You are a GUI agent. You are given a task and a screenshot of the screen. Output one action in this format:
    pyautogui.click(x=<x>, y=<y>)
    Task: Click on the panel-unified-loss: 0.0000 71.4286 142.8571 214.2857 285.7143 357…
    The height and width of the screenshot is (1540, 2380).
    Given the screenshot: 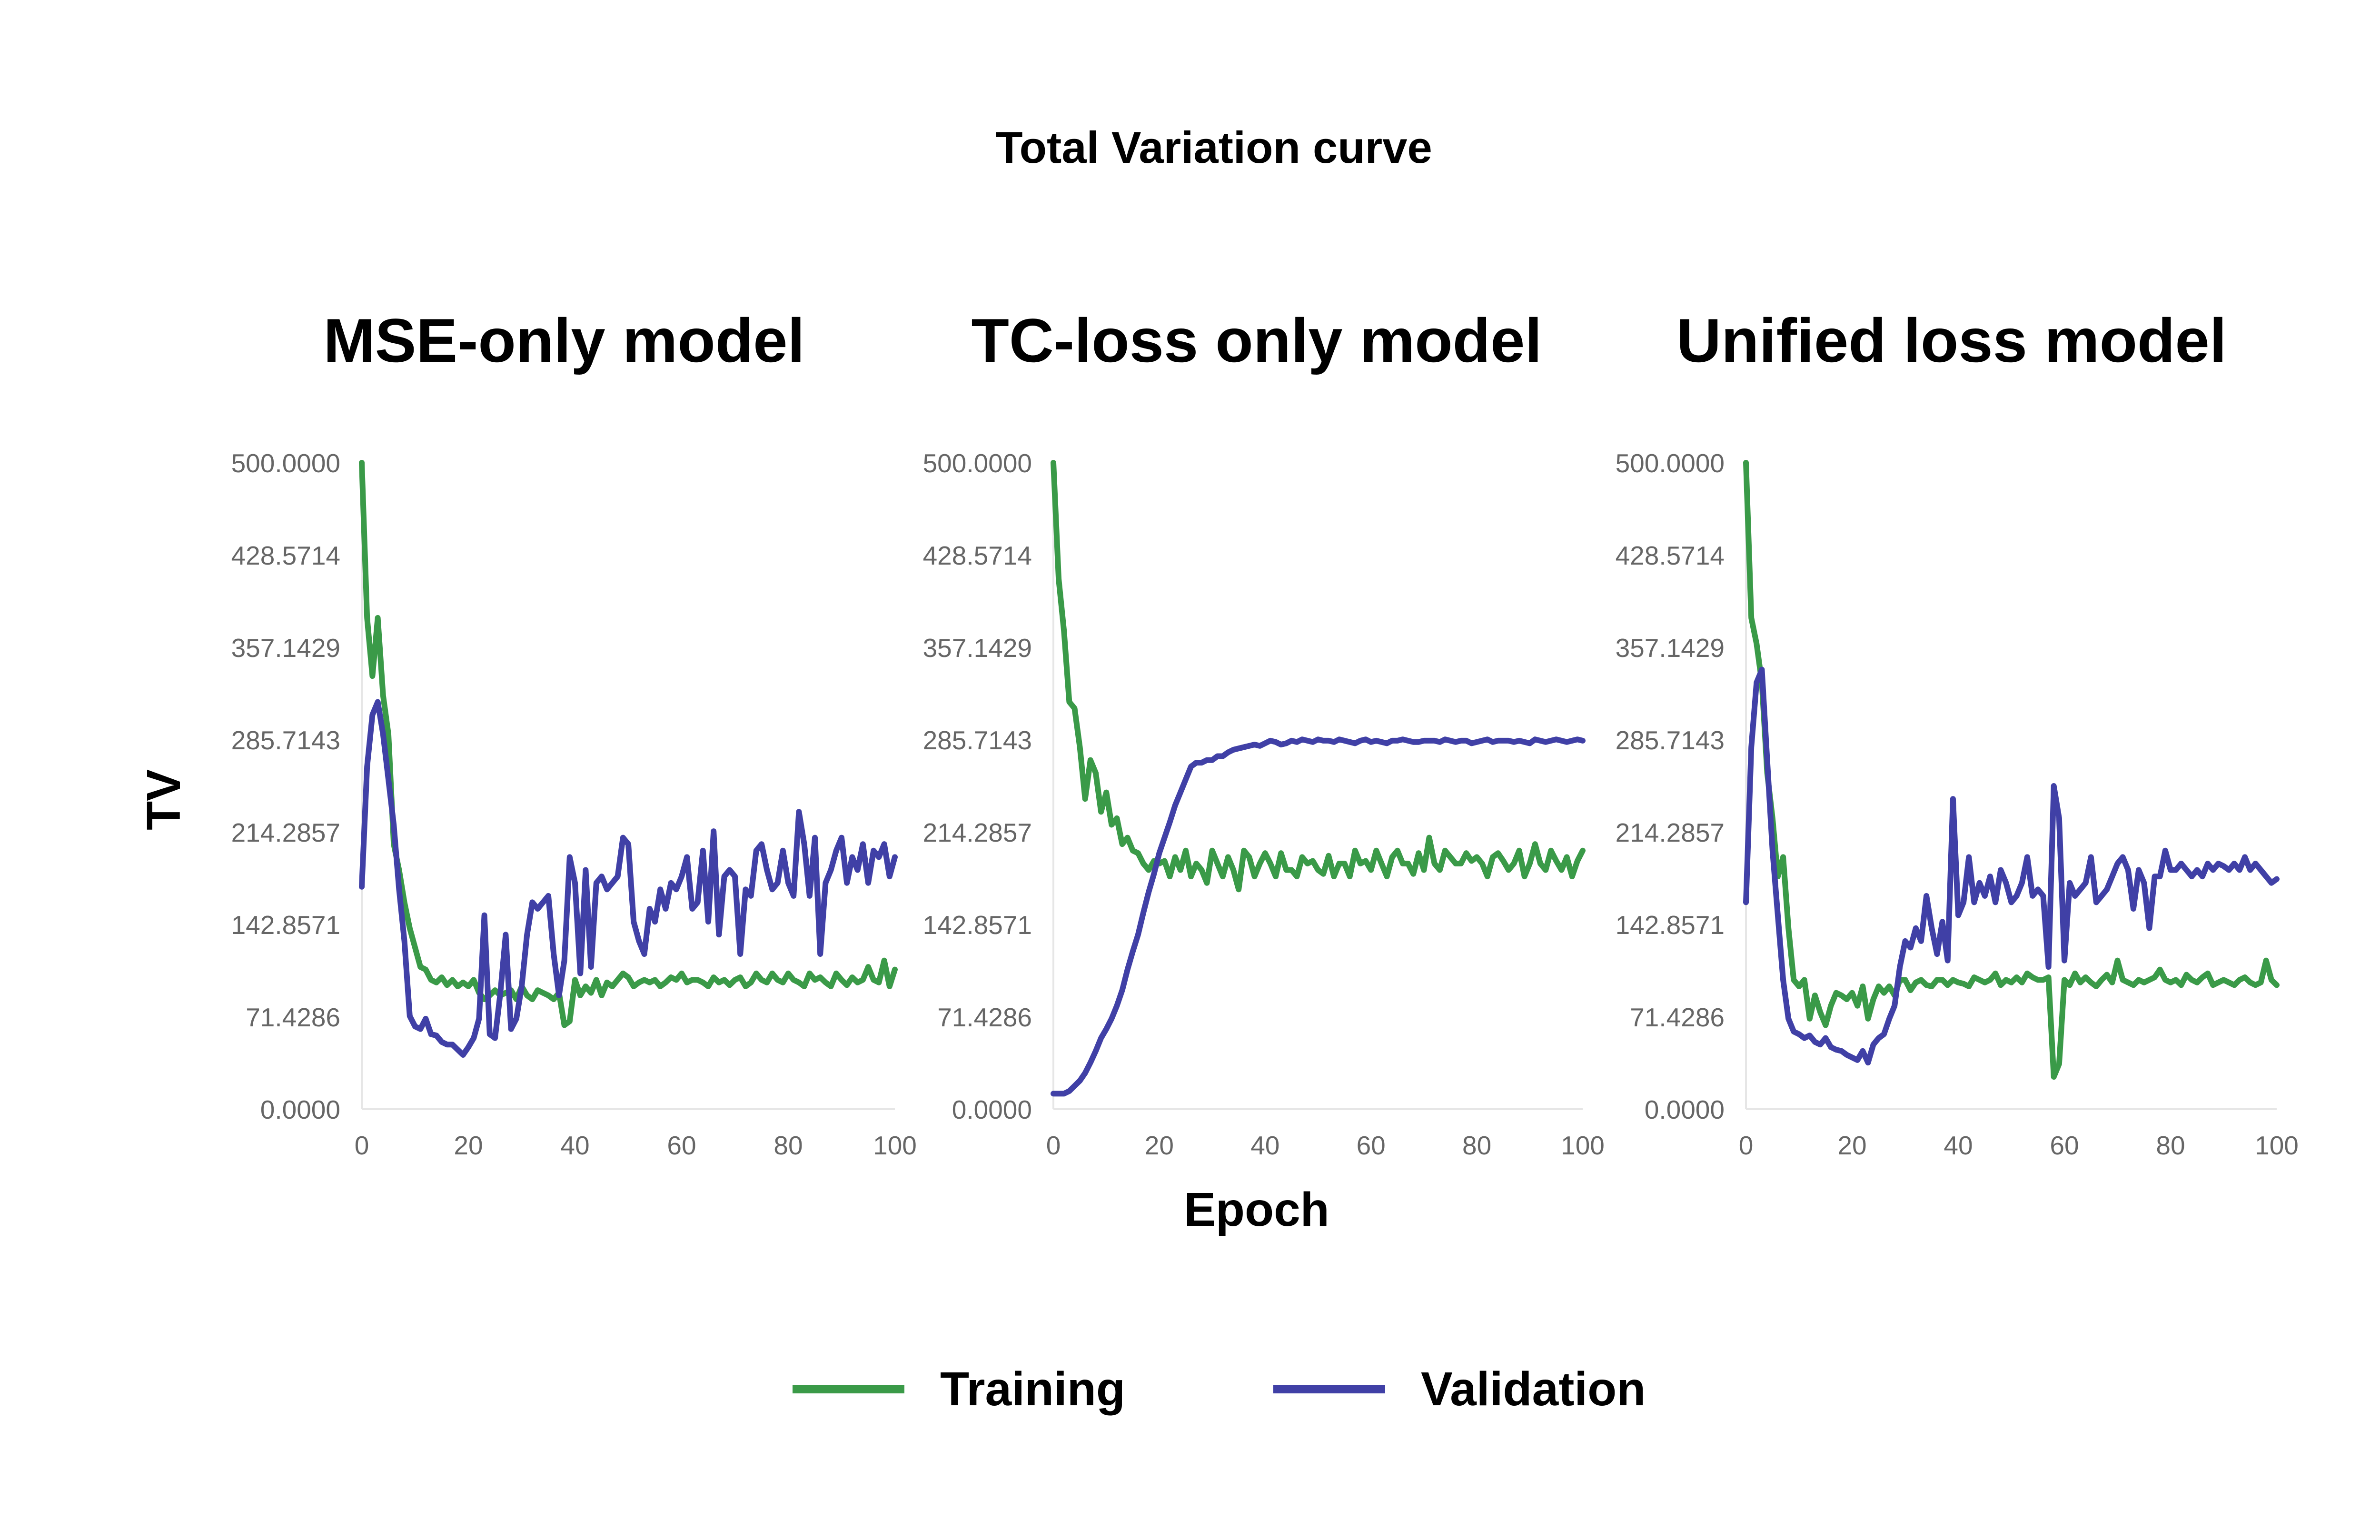 What is the action you would take?
    pyautogui.click(x=1957, y=804)
    